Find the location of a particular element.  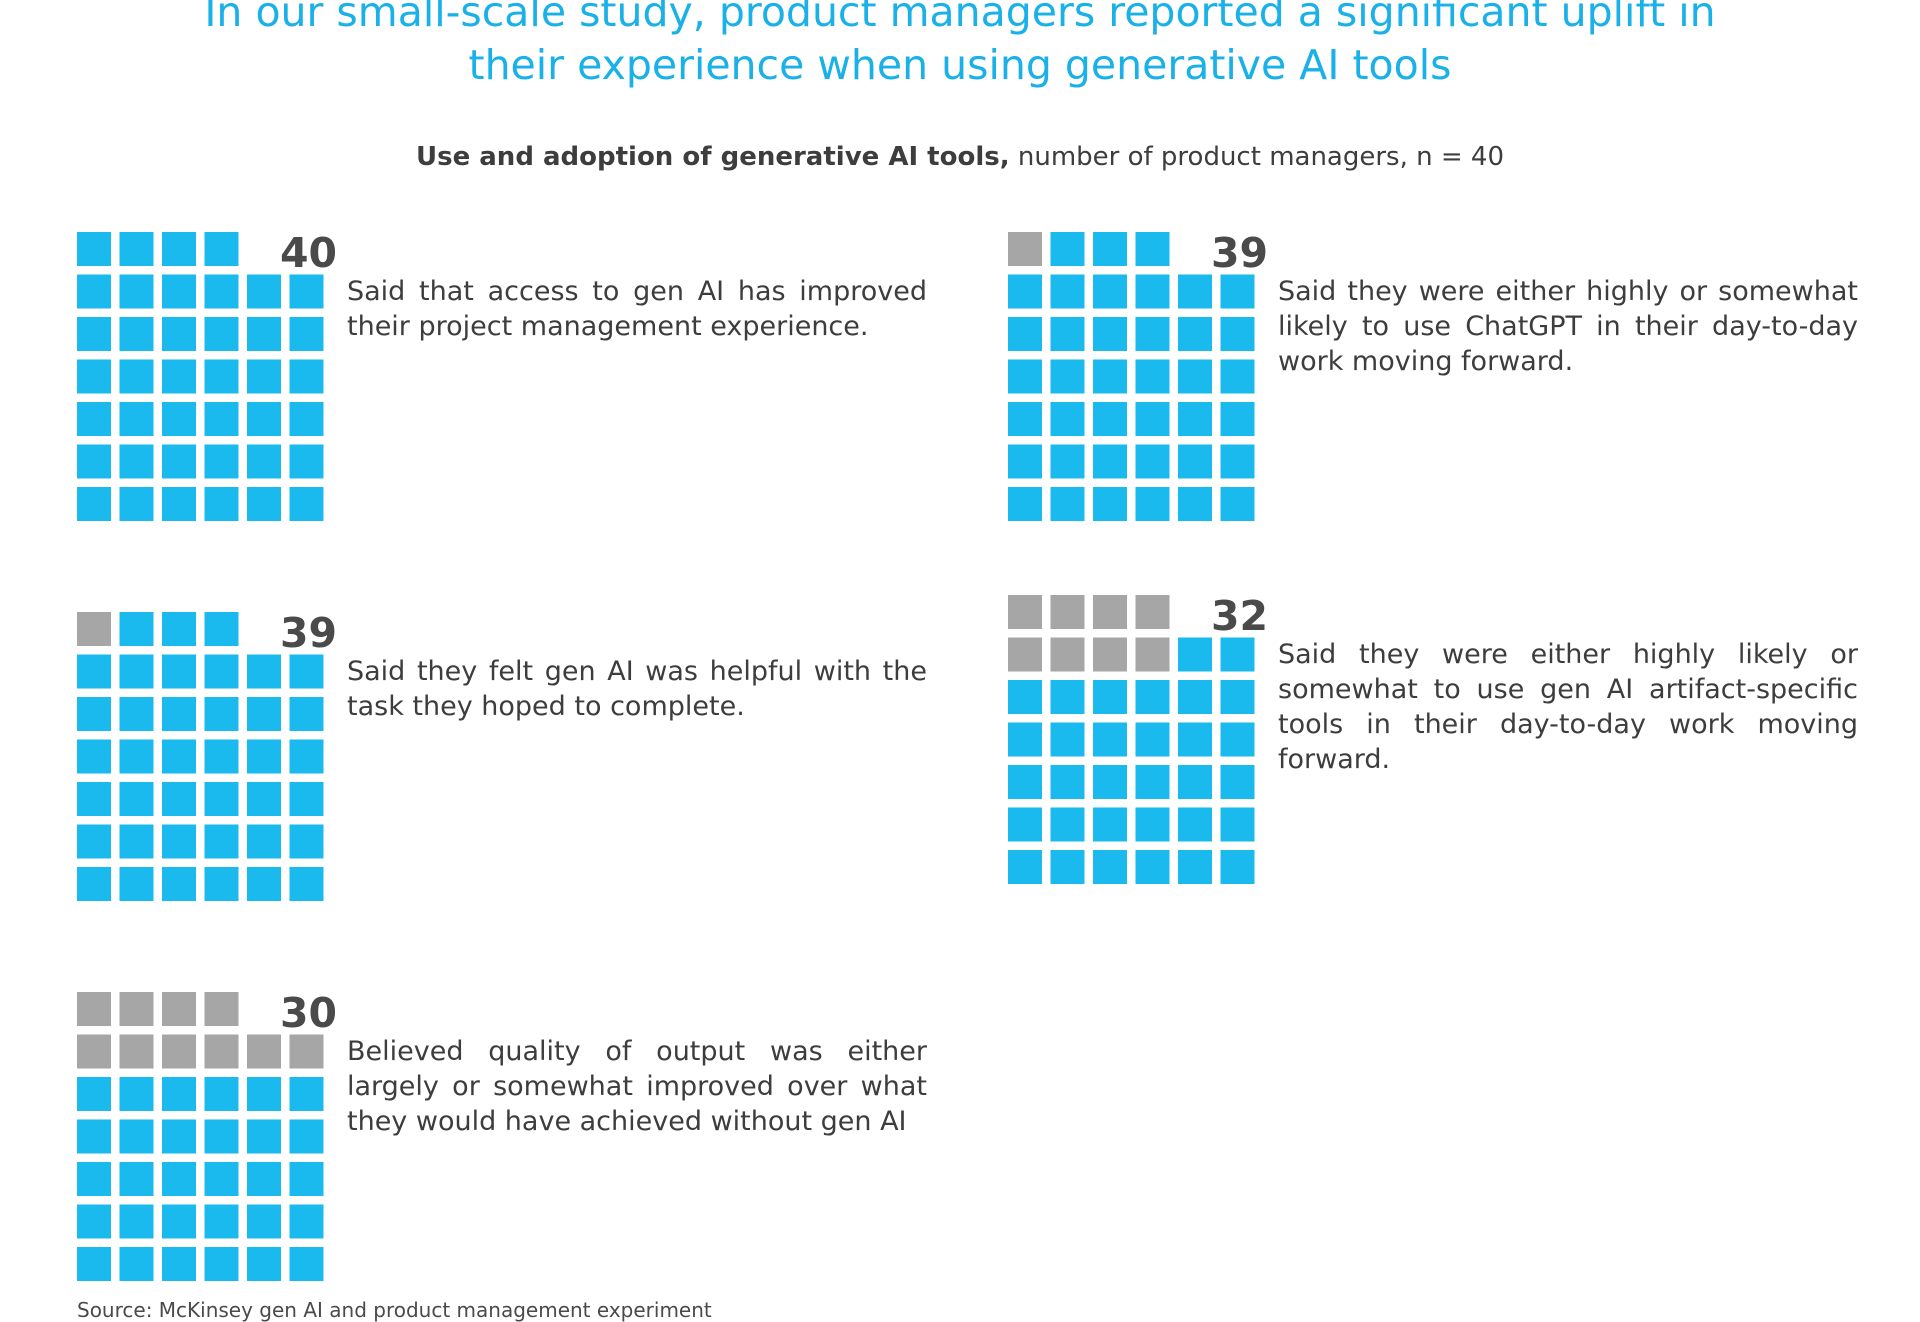

waffle-grid is located at coordinates (1131, 739).